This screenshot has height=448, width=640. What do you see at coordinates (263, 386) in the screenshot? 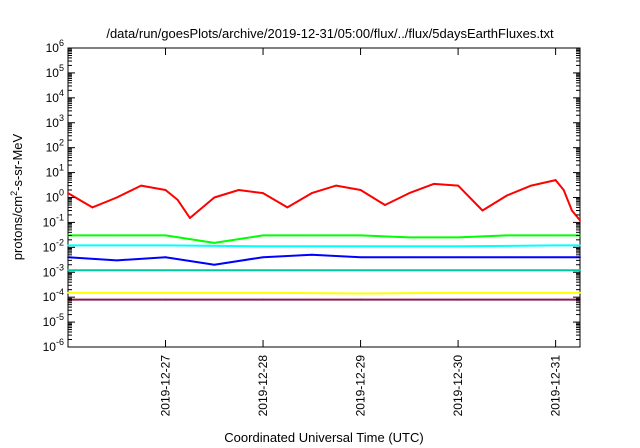
I see `x-tick-label: 2019-12-28` at bounding box center [263, 386].